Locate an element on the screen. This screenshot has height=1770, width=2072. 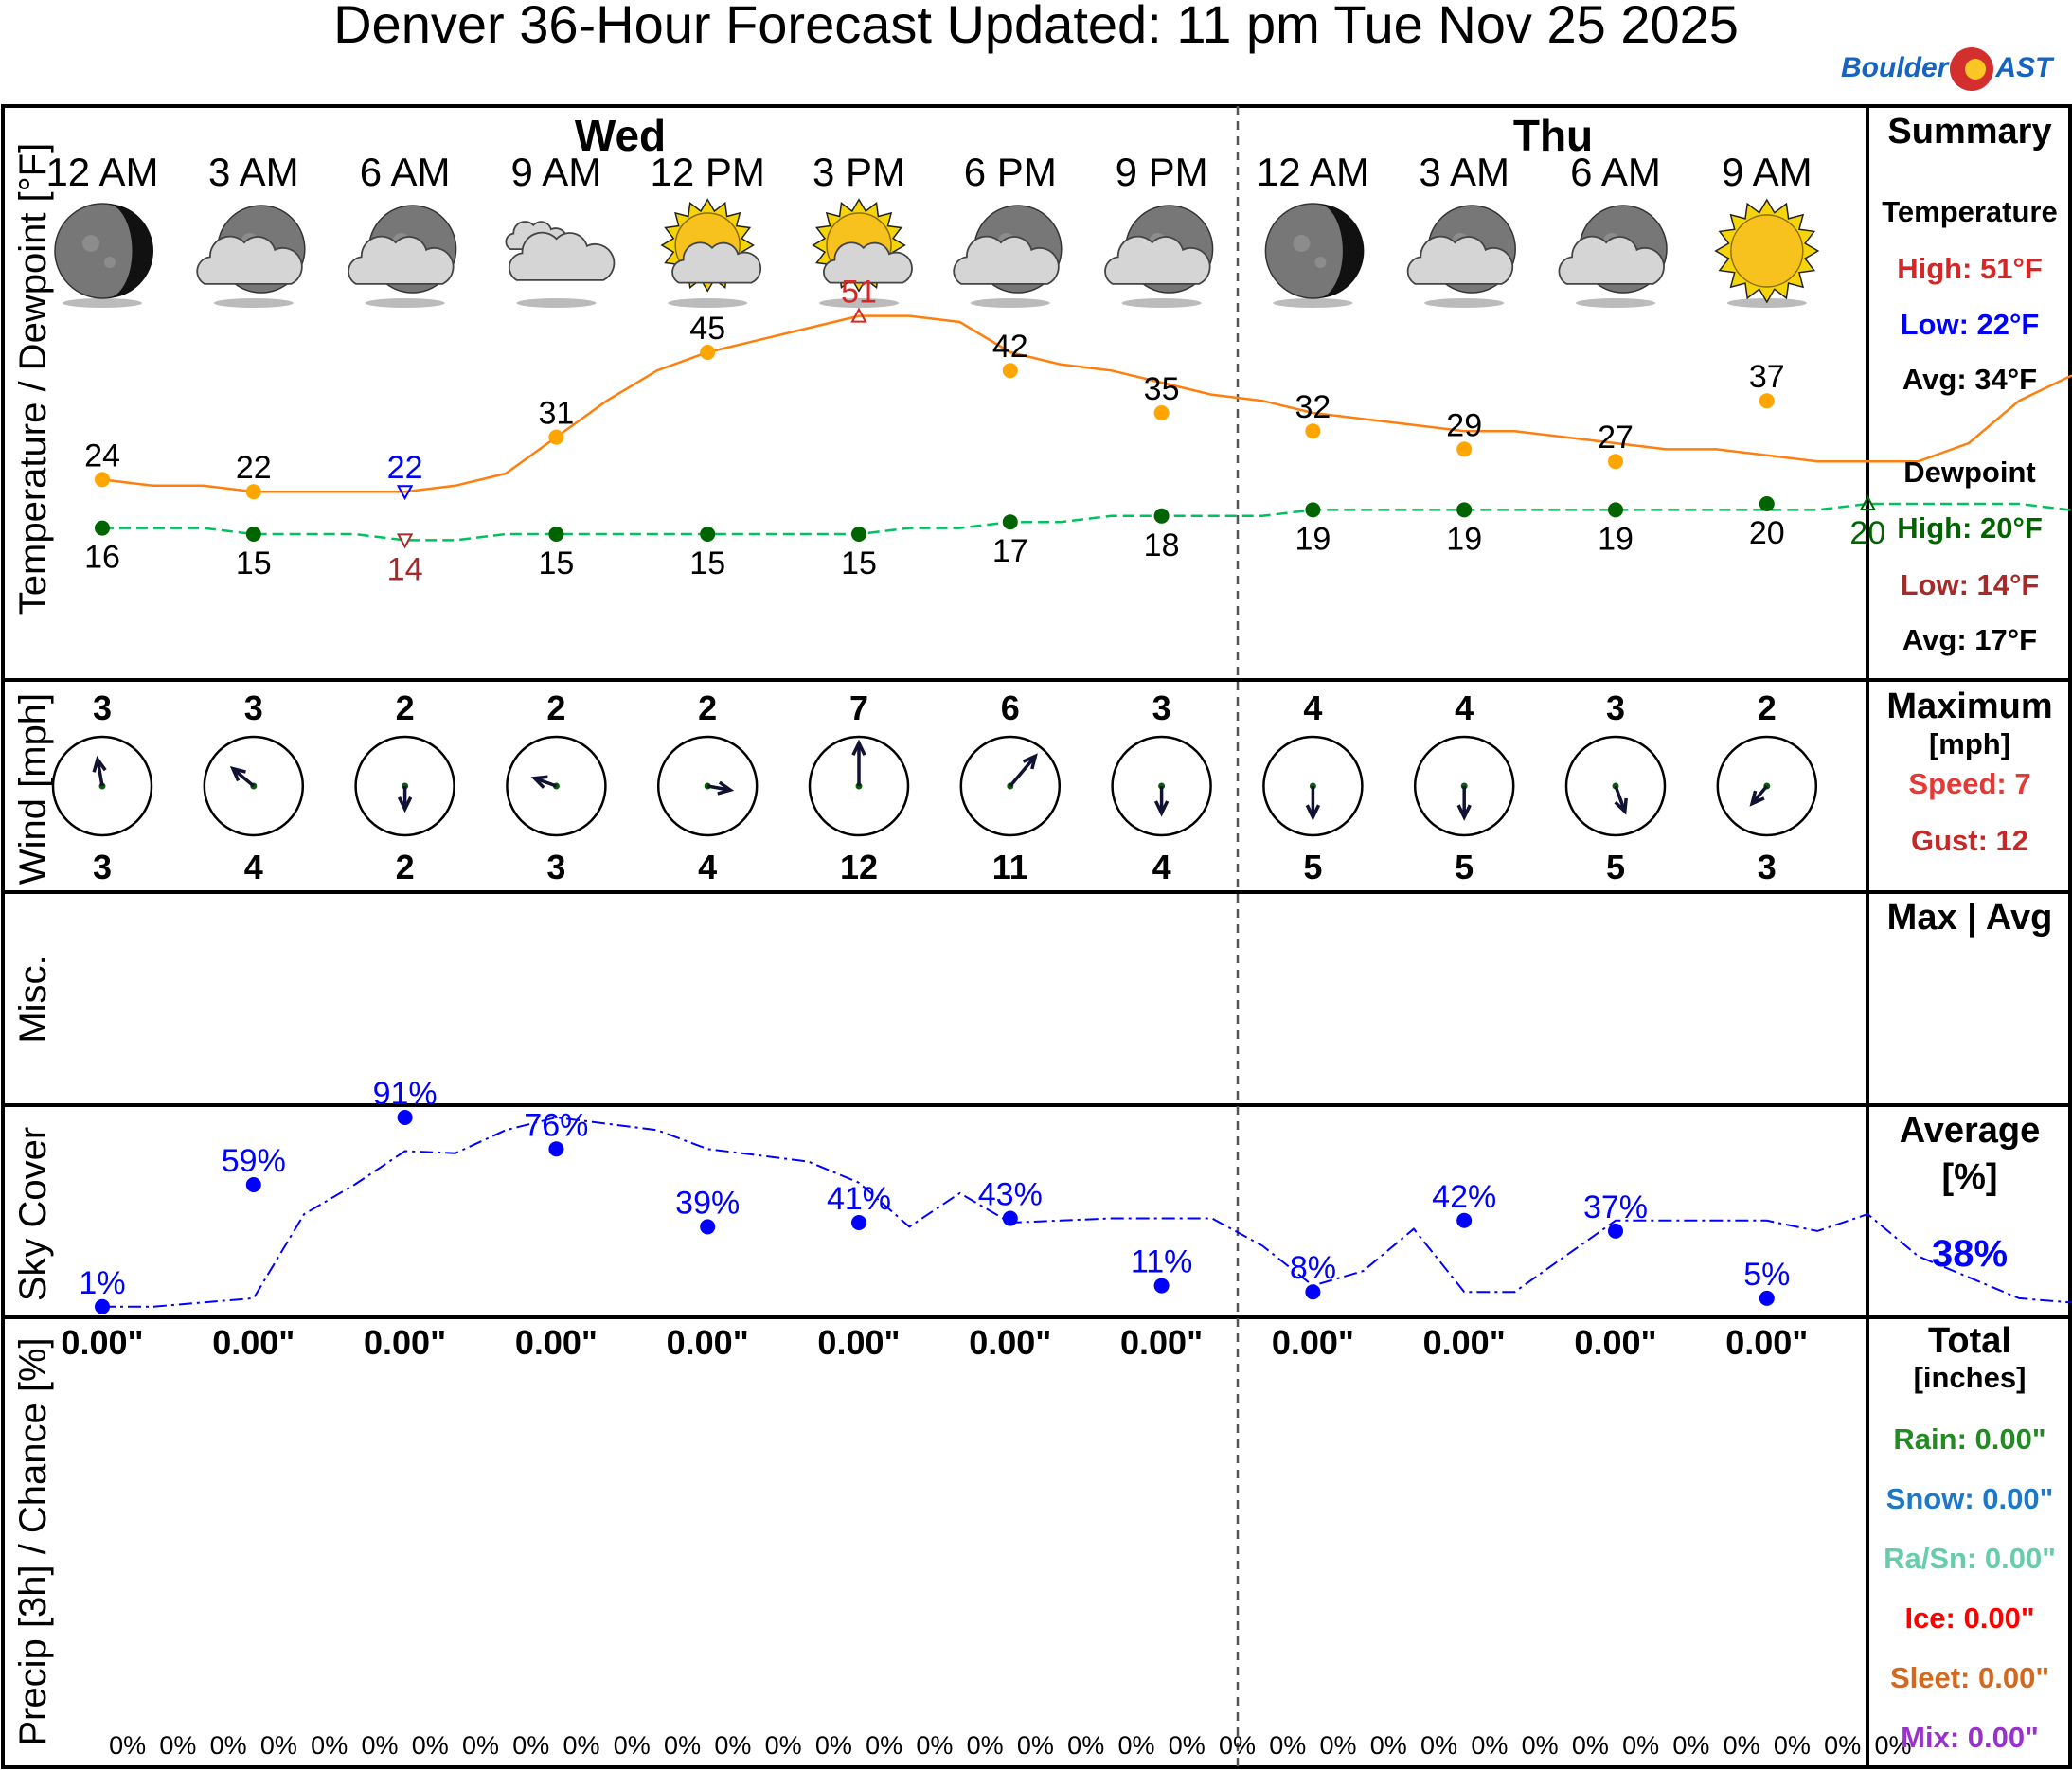
precip-summary-rasn: Ra/Sn: 0.00" is located at coordinates (1970, 1558).